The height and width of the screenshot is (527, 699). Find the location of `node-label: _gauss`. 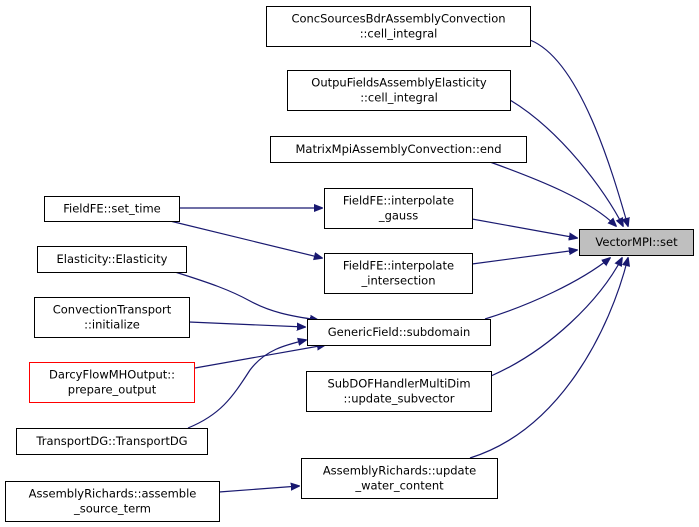

node-label: _gauss is located at coordinates (398, 216).